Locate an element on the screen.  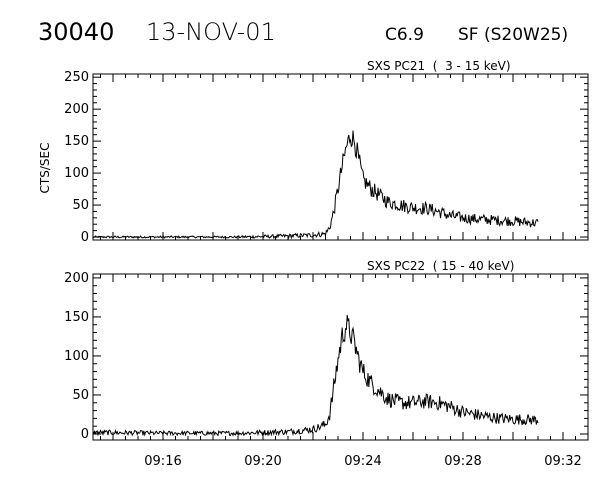
x-tick-label: 09:32 is located at coordinates (562, 461).